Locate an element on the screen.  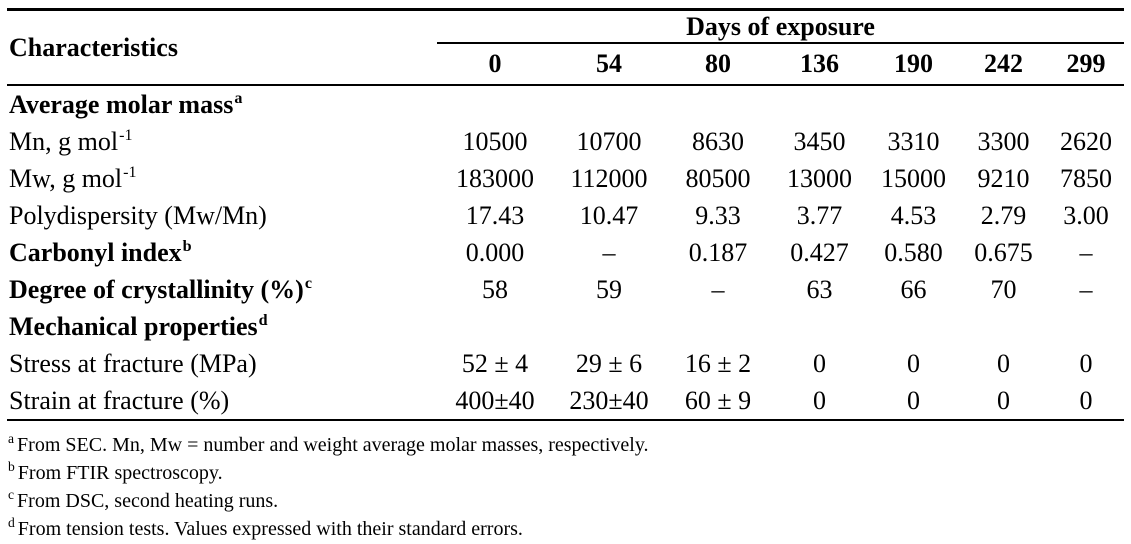
row-label-superscript: -1 is located at coordinates (130, 172).